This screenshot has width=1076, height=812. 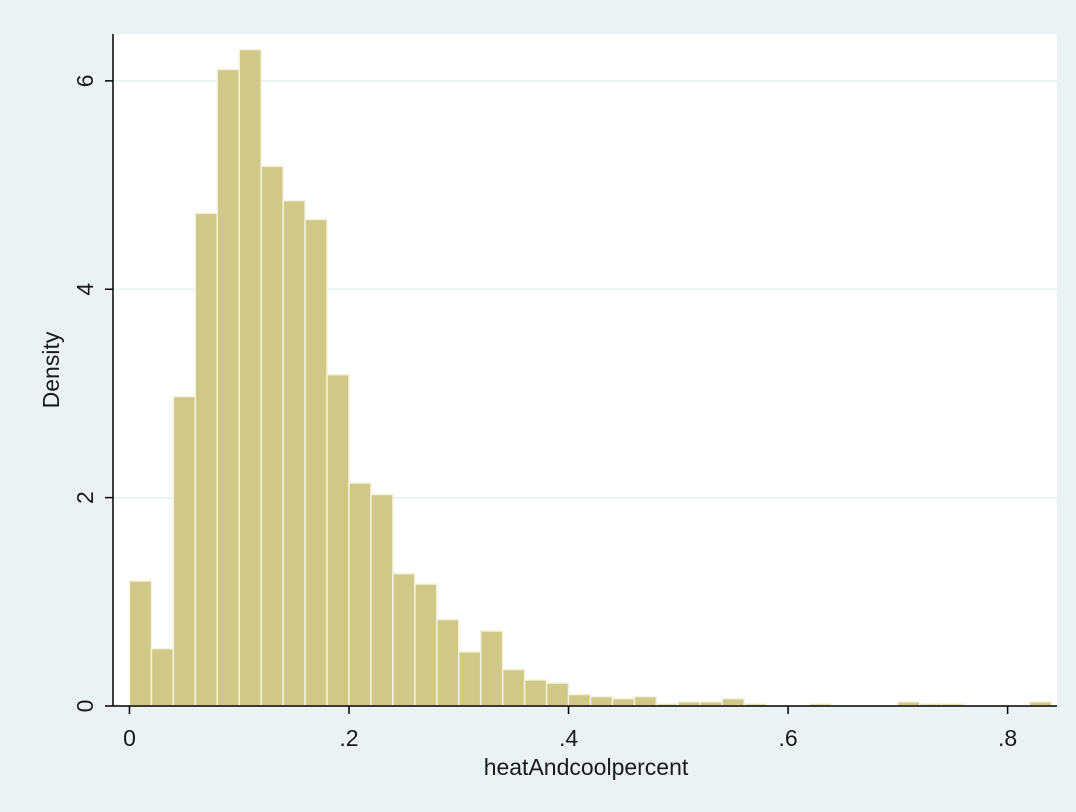 What do you see at coordinates (85, 289) in the screenshot?
I see `y-tick-label: 4` at bounding box center [85, 289].